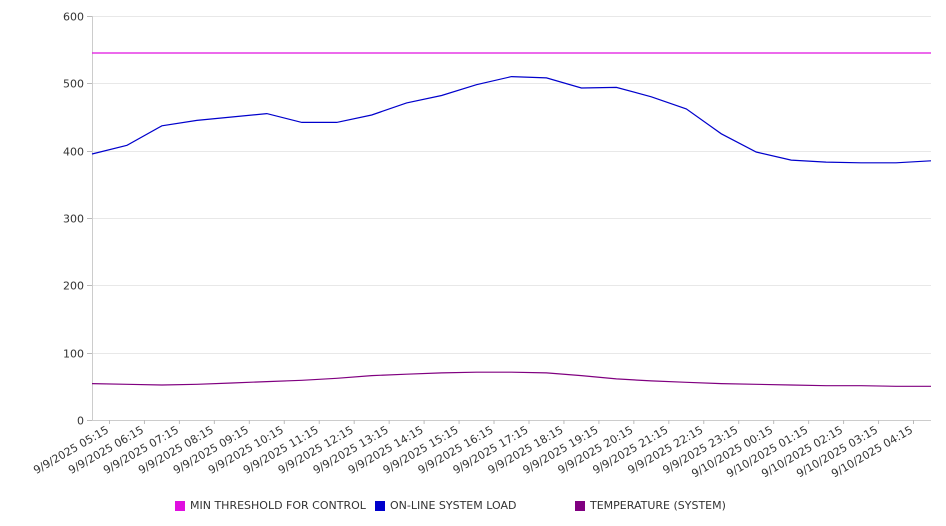 Image resolution: width=946 pixels, height=526 pixels. I want to click on y-tick-label: 0, so click(80, 421).